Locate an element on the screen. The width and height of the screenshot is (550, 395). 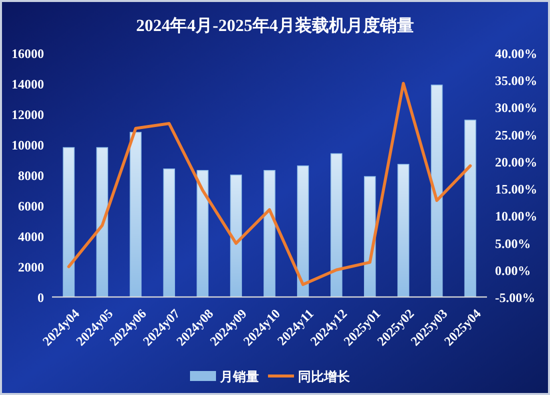
title: 2024年4月-2025年4月装载机月度销量 is located at coordinates (275, 25).